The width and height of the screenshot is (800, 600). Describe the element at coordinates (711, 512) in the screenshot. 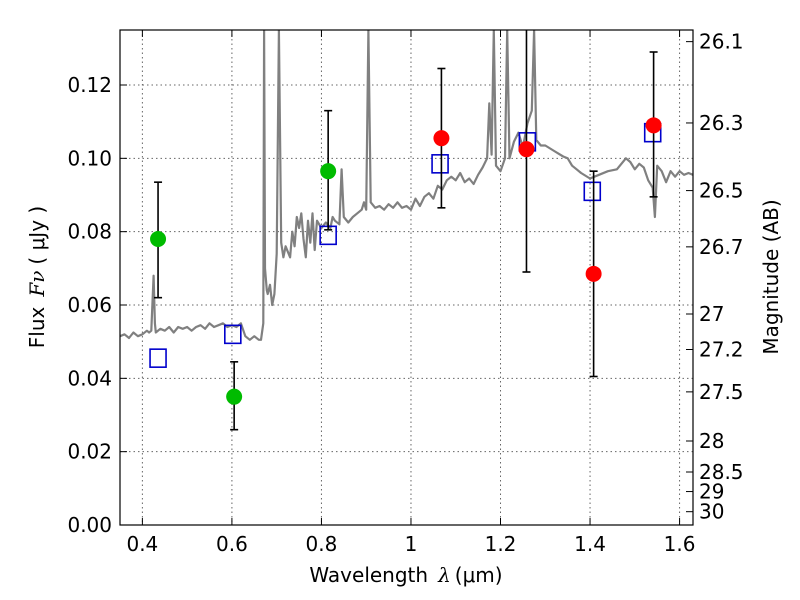

I see `mag-tick-label: 30` at that location.